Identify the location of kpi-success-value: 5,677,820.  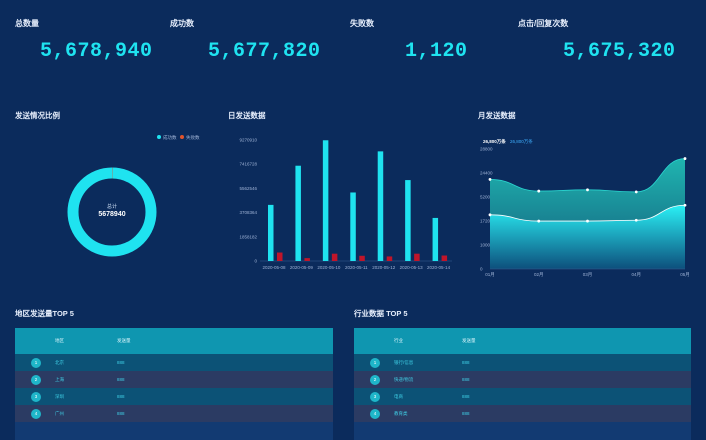
(264, 51).